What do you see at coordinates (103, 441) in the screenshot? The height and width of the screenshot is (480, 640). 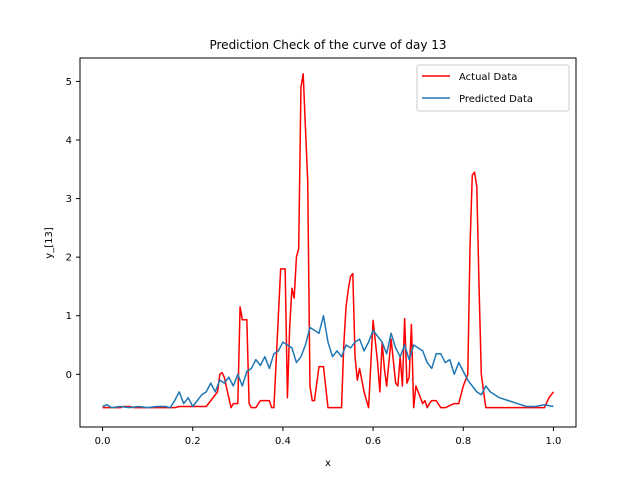 I see `x-tick-label: 0.0` at bounding box center [103, 441].